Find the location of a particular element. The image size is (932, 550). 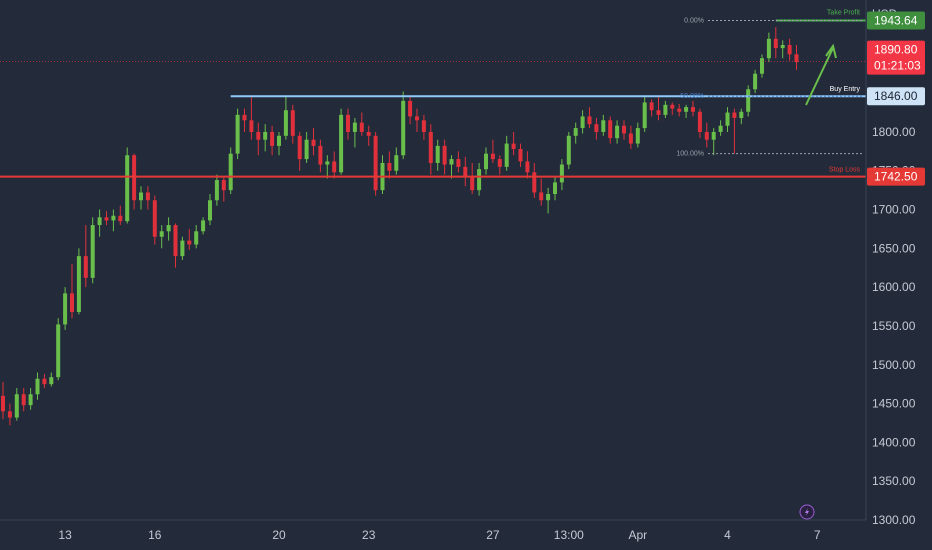

price-tick-label: 1350.00 is located at coordinates (894, 481).